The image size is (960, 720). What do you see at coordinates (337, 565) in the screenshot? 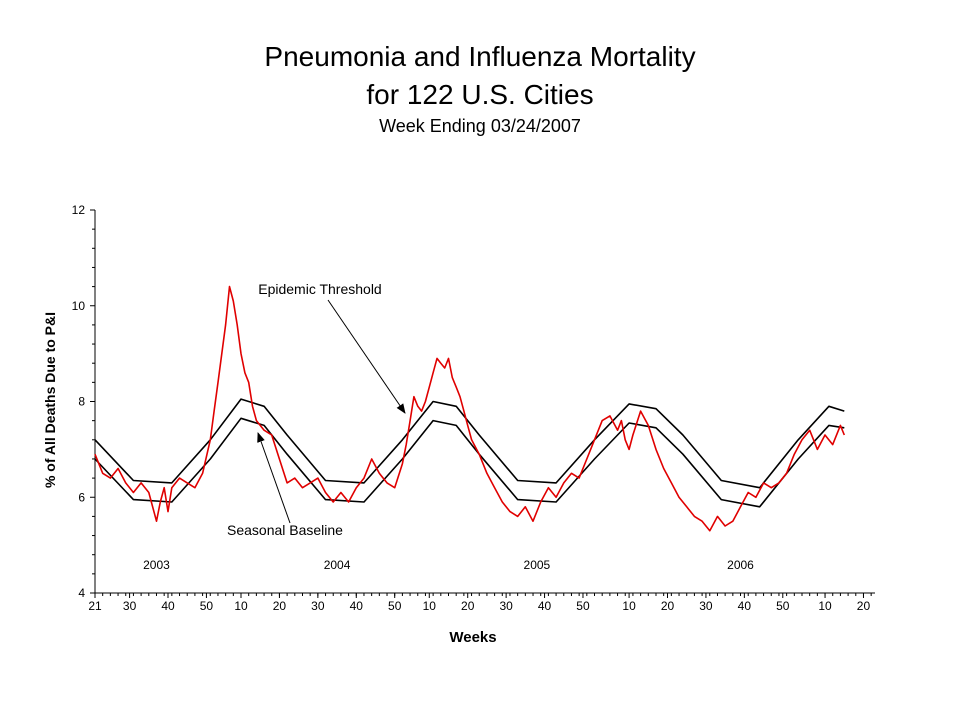
I see `year-label: 2004` at bounding box center [337, 565].